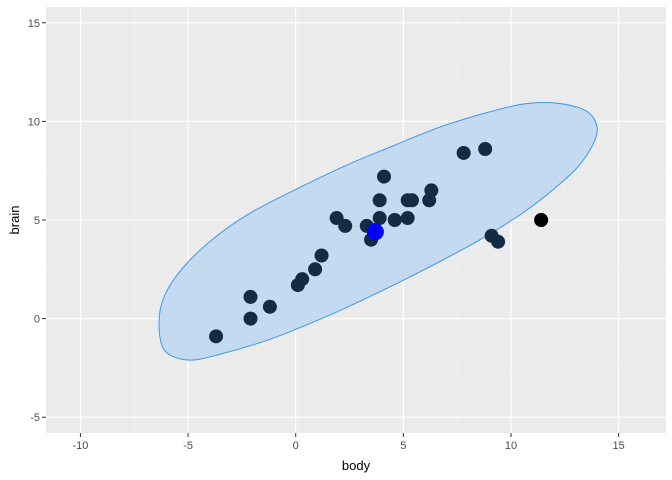  I want to click on x-tick-label: 0, so click(296, 446).